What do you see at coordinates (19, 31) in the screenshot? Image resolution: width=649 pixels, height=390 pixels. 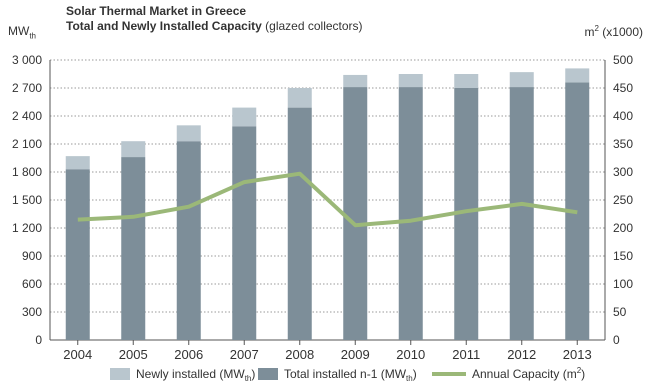 I see `left-axis-unit-text: MW` at bounding box center [19, 31].